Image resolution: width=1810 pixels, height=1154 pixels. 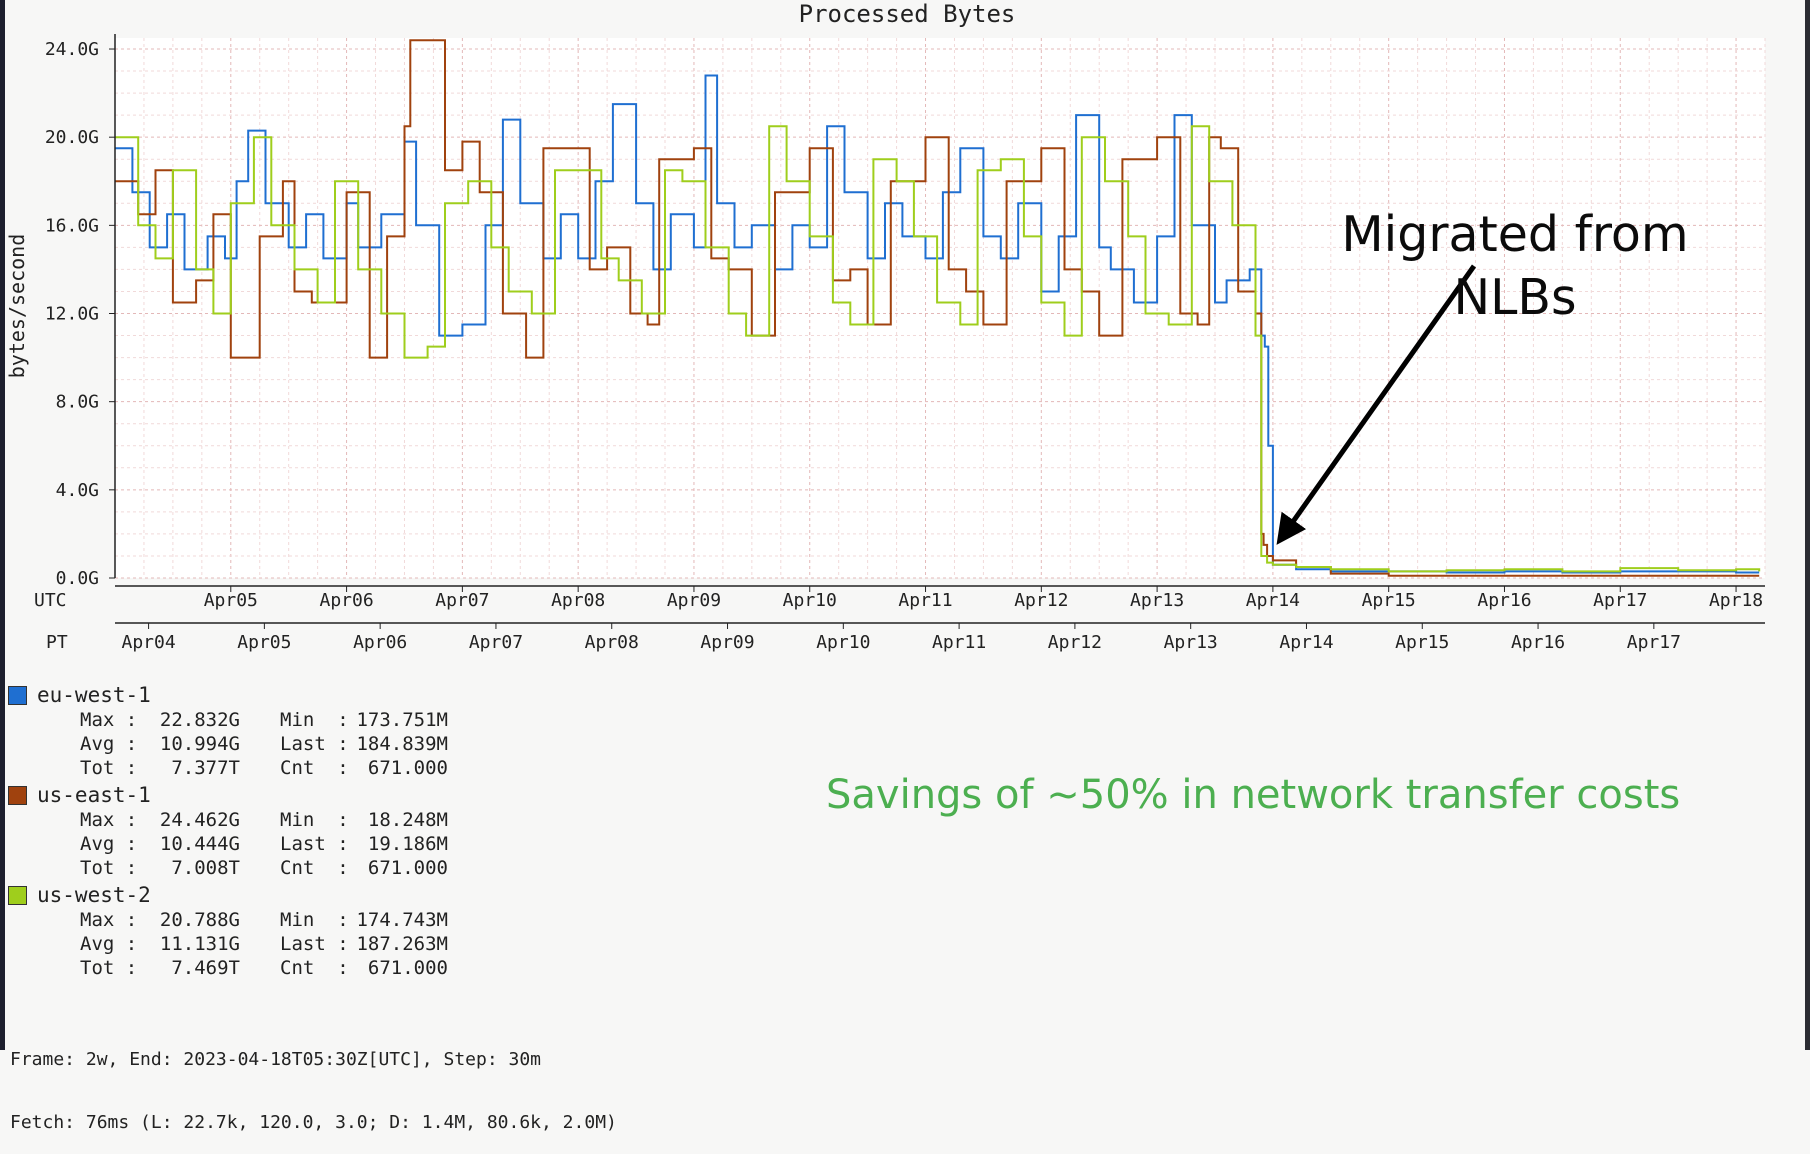 I want to click on y-tick-label: 12.0G, so click(x=72, y=314).